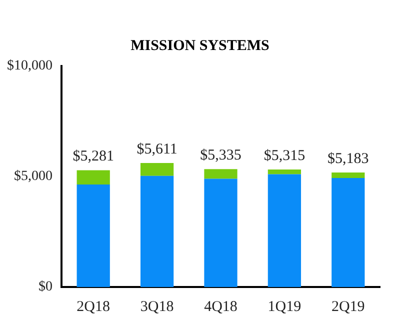  Describe the element at coordinates (348, 306) in the screenshot. I see `x-tick-label: 2Q19` at that location.